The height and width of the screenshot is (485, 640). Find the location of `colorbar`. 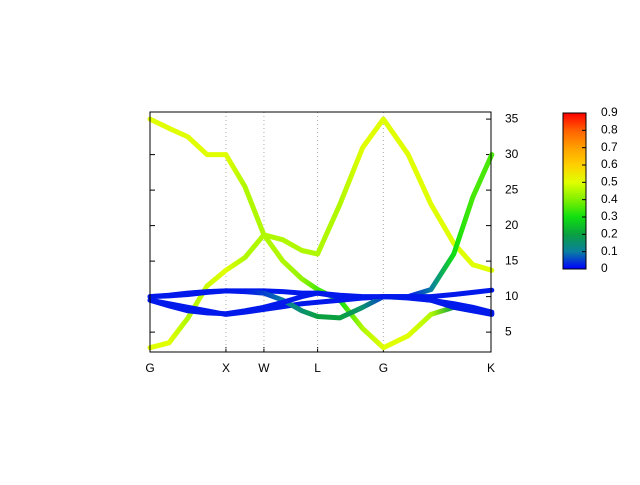

colorbar is located at coordinates (574, 191).